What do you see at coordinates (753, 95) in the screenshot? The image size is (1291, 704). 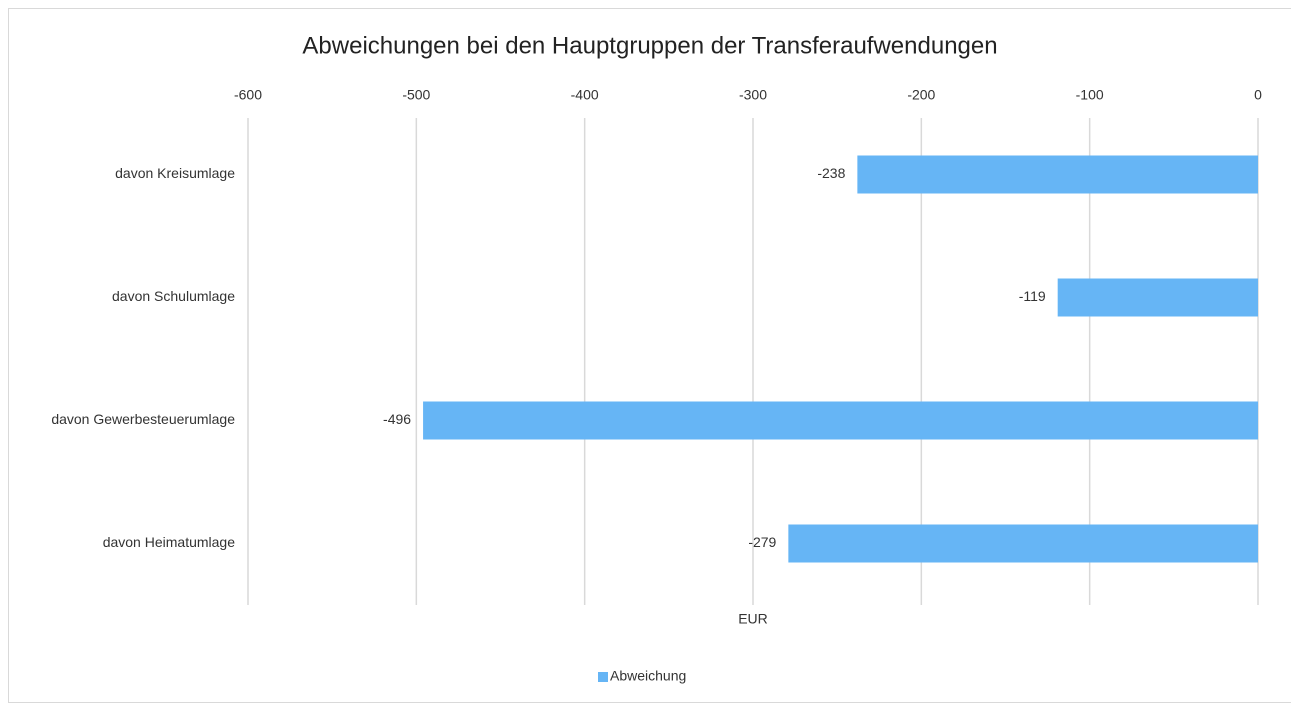 I see `x-tick-label: -300` at bounding box center [753, 95].